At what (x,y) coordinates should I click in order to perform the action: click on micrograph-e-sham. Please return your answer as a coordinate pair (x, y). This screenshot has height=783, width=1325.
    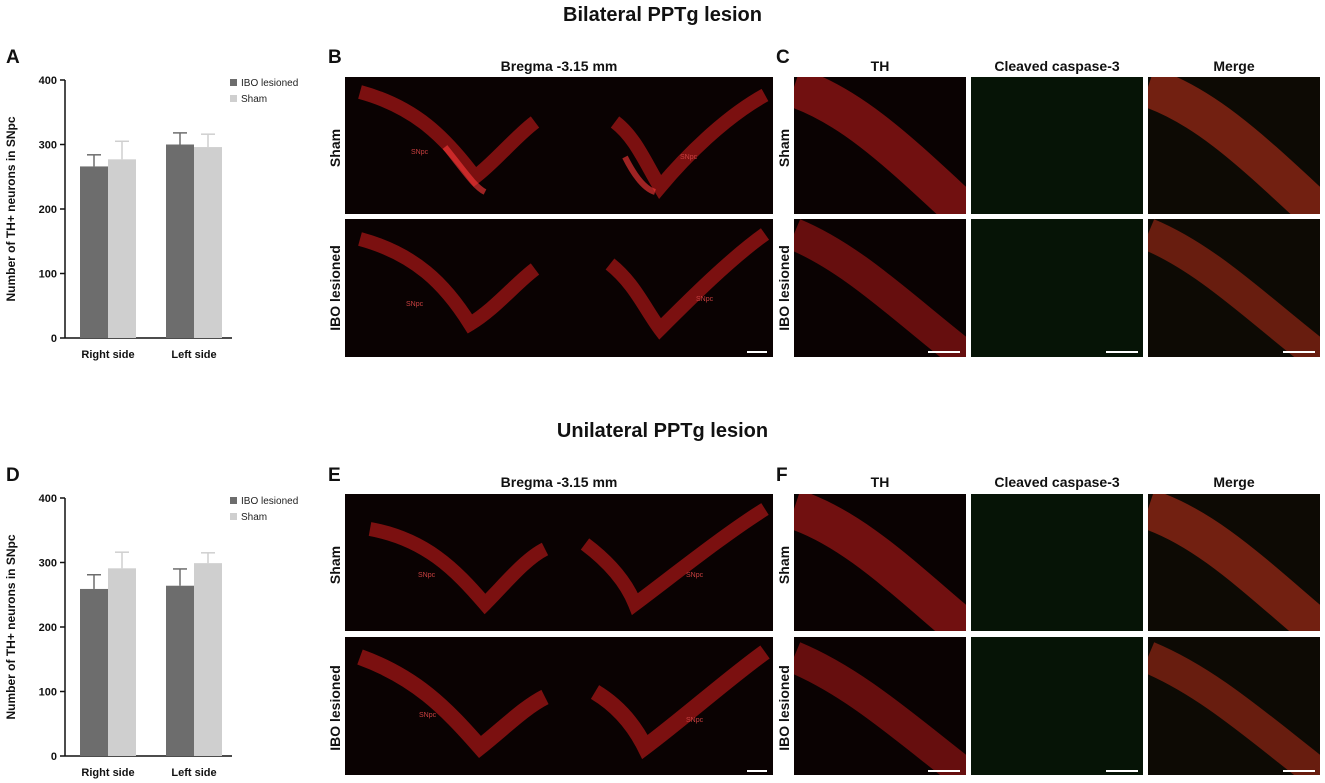
    Looking at the image, I should click on (559, 562).